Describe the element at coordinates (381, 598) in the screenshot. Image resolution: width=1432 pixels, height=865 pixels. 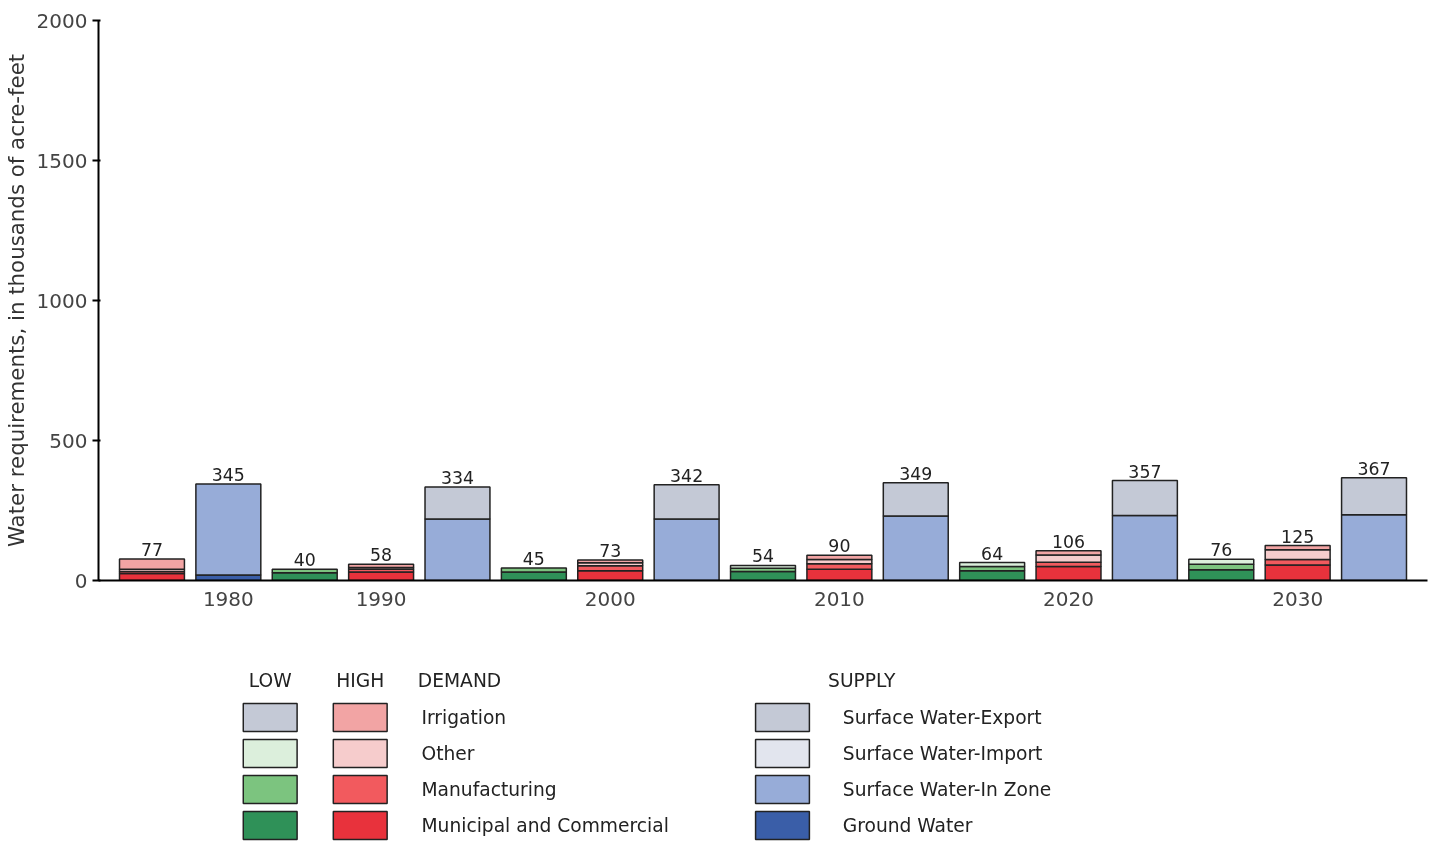
I see `x-tick-label: 1990` at that location.